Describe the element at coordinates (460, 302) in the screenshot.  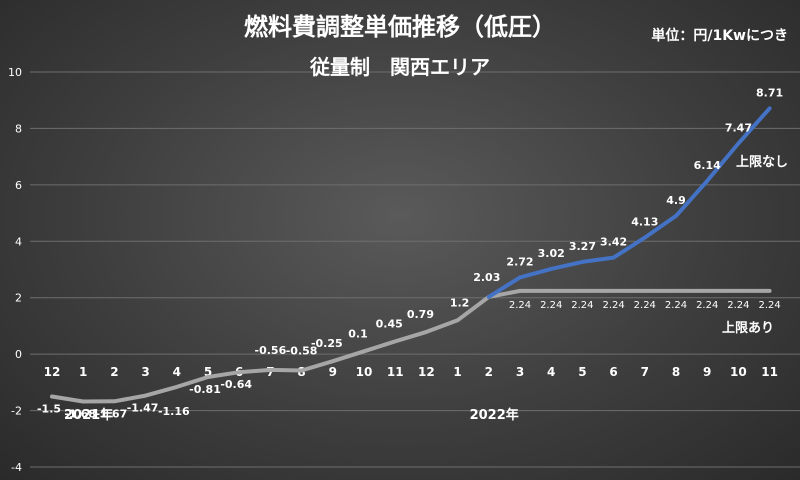
I see `data-label: 1.2` at that location.